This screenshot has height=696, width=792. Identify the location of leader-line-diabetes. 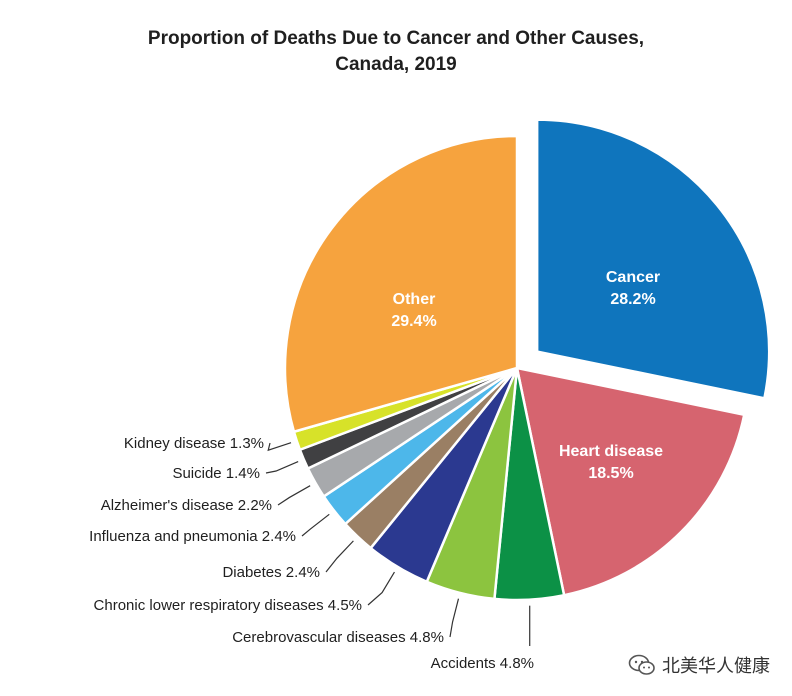
(339, 556).